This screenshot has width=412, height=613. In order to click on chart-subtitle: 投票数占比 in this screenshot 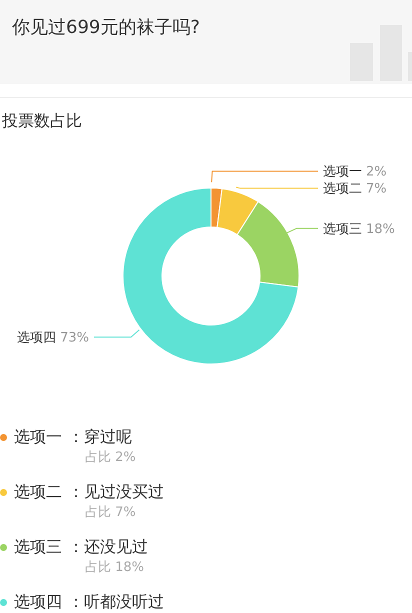, I will do `click(42, 121)`.